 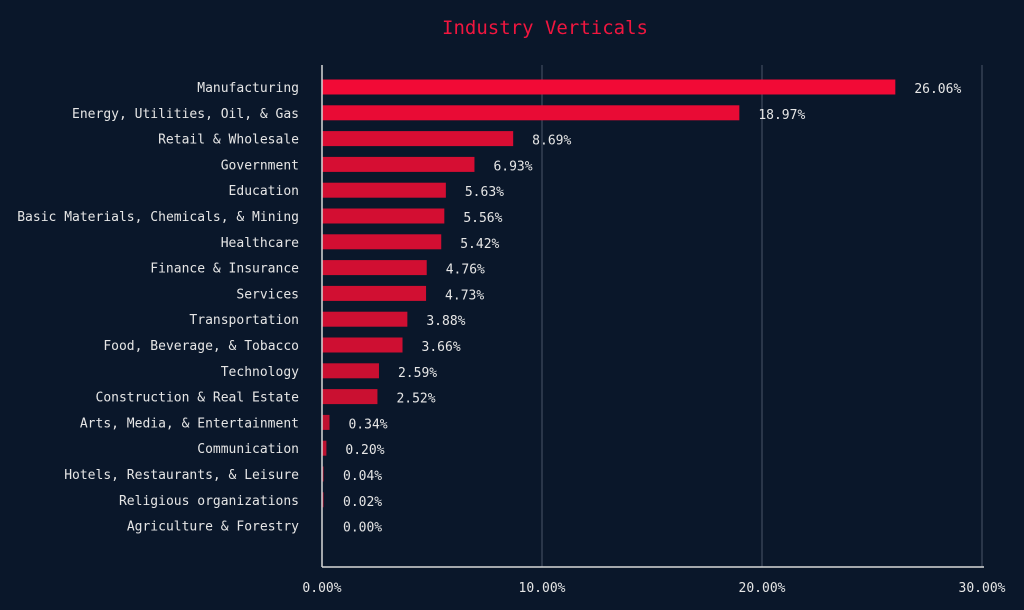 I want to click on value-label: 2.59%, so click(x=417, y=373).